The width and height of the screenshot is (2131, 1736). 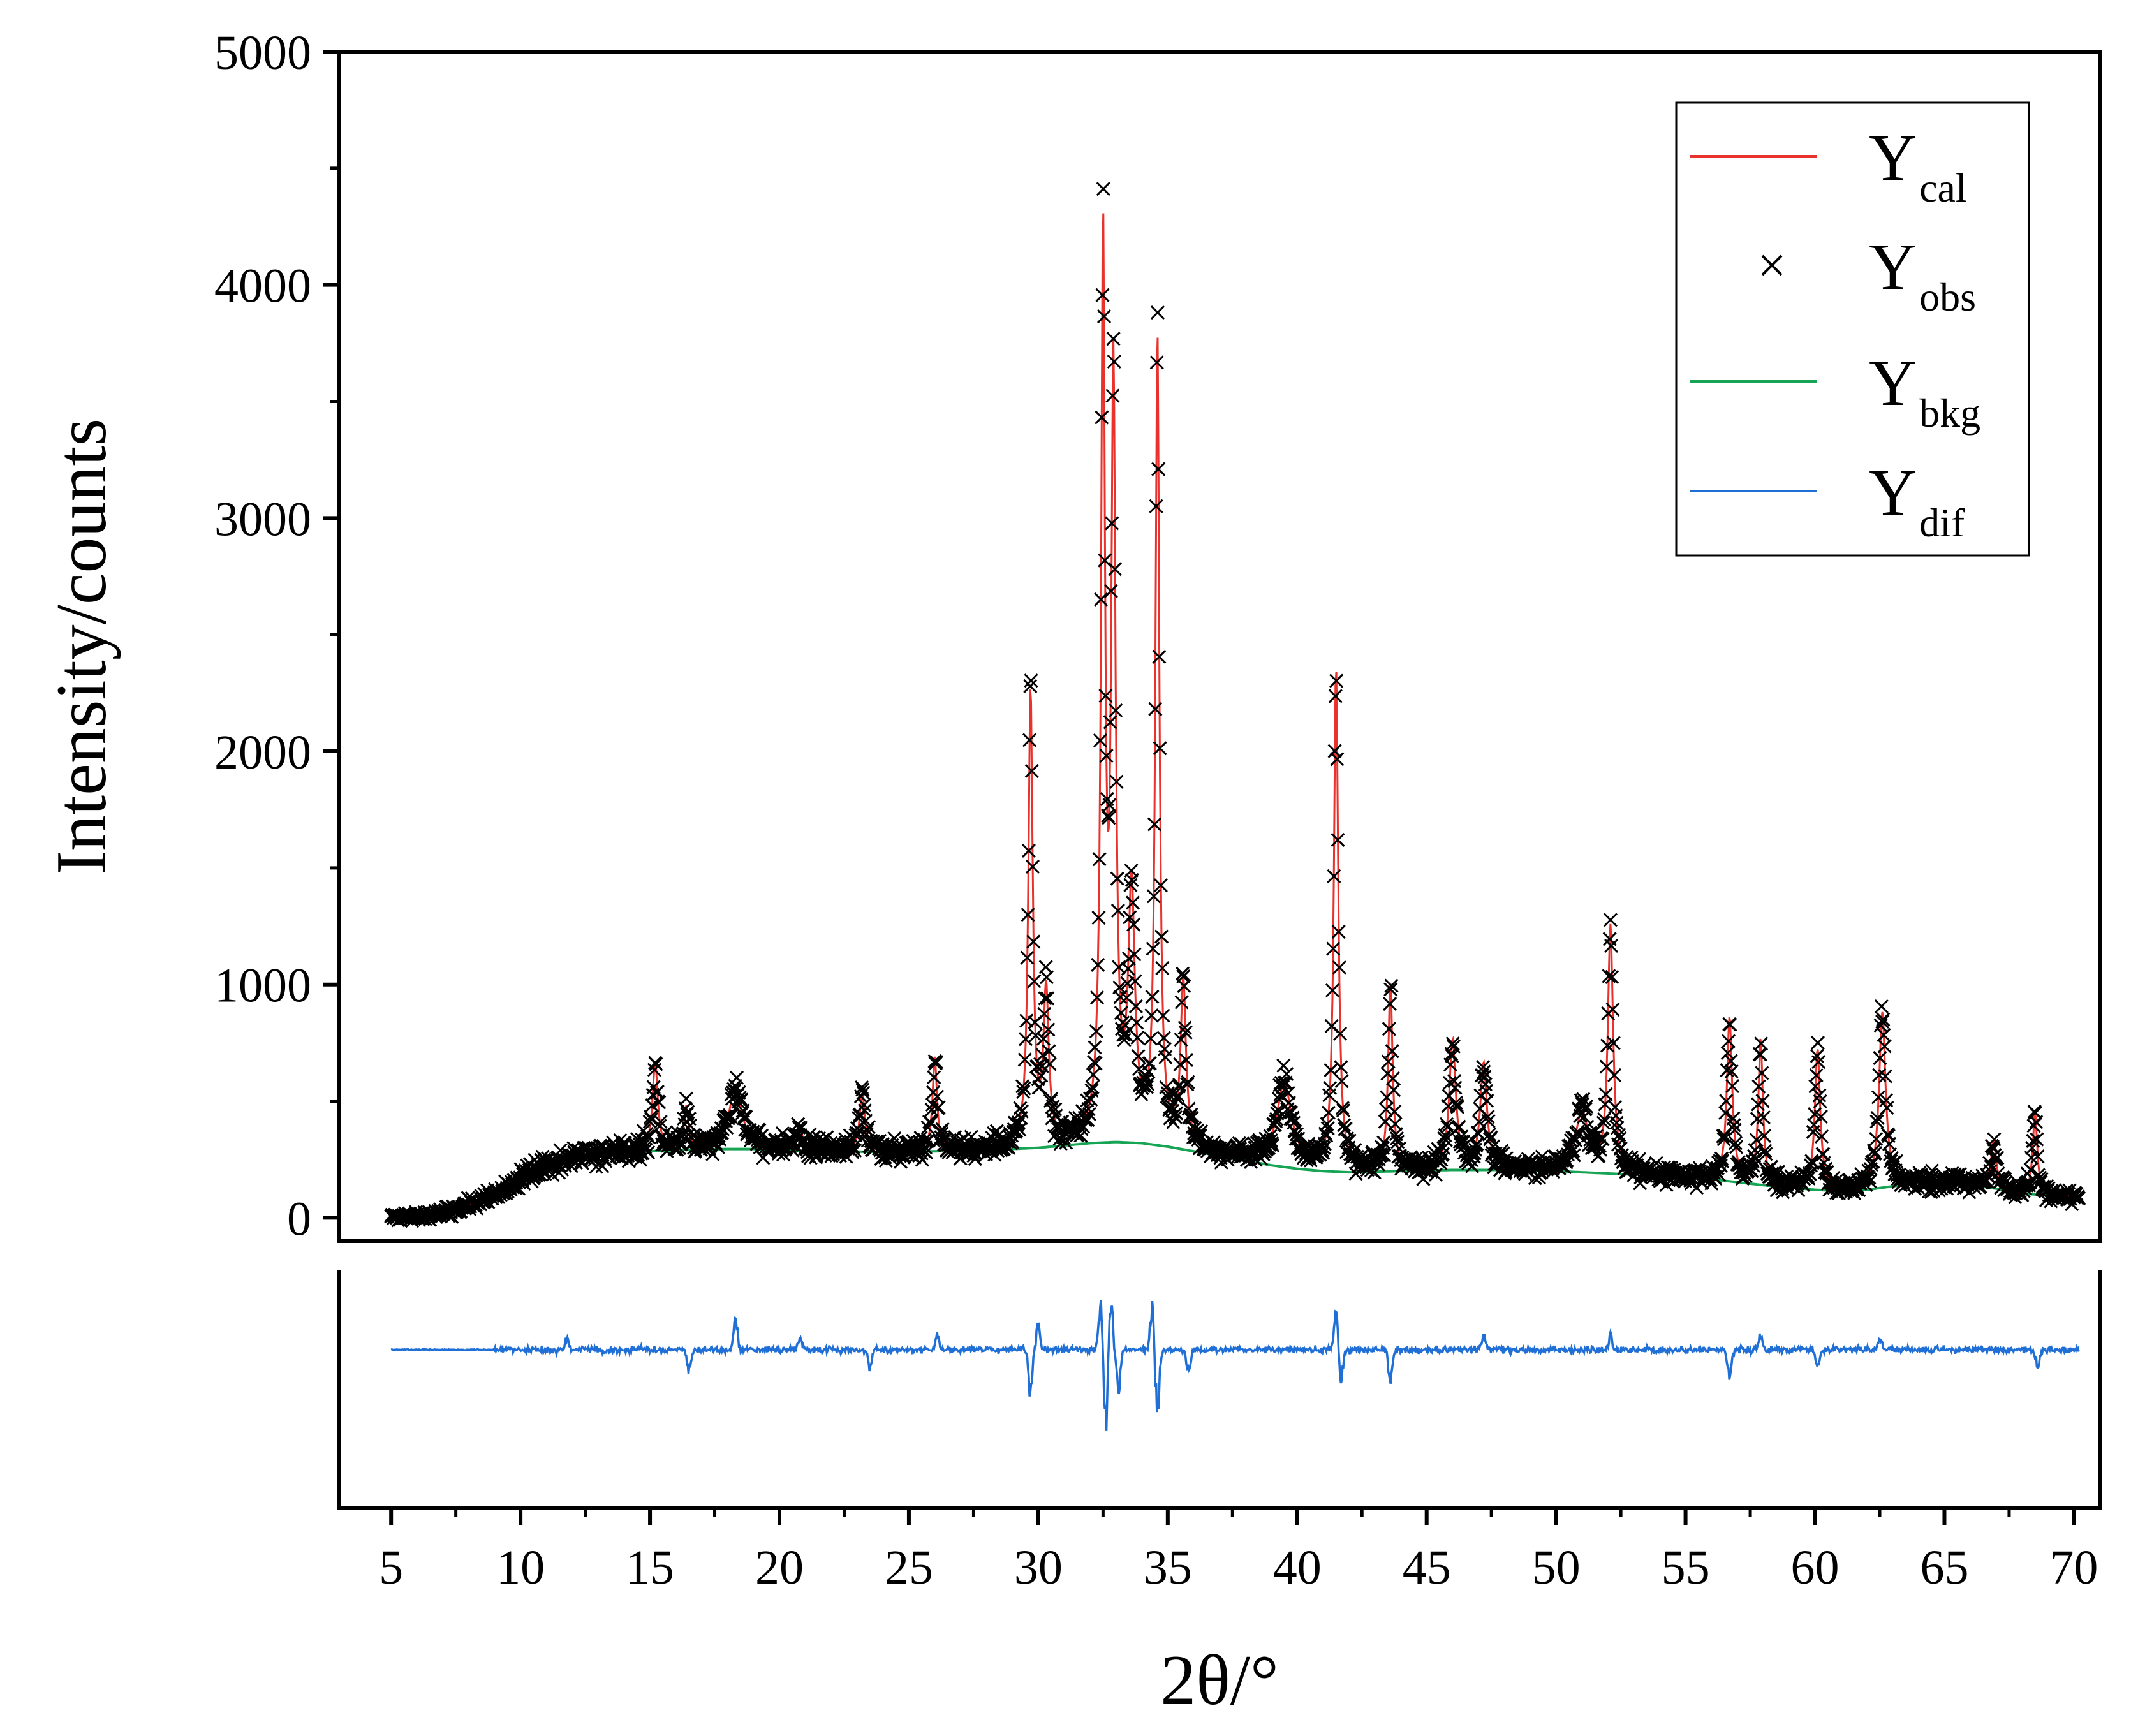 I want to click on legend-label-subscript: bkg, so click(x=1949, y=413).